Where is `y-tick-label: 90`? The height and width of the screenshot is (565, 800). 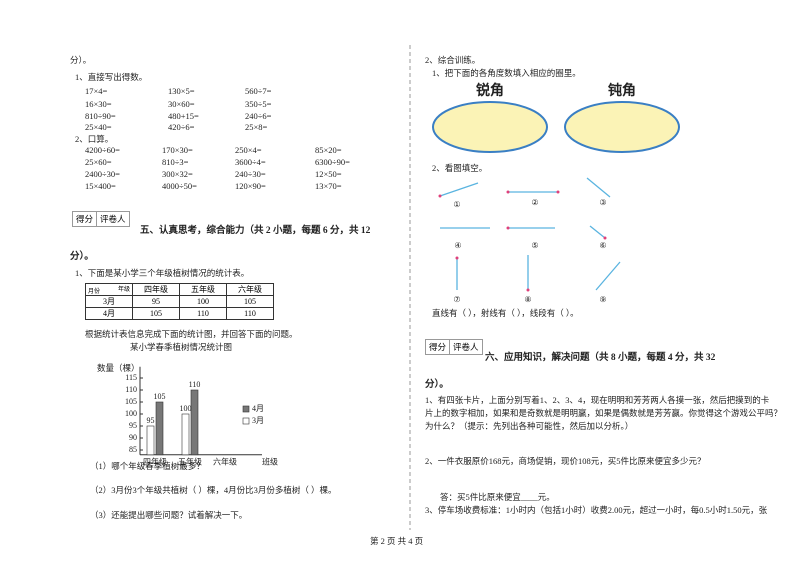
y-tick-label: 90 is located at coordinates (133, 437).